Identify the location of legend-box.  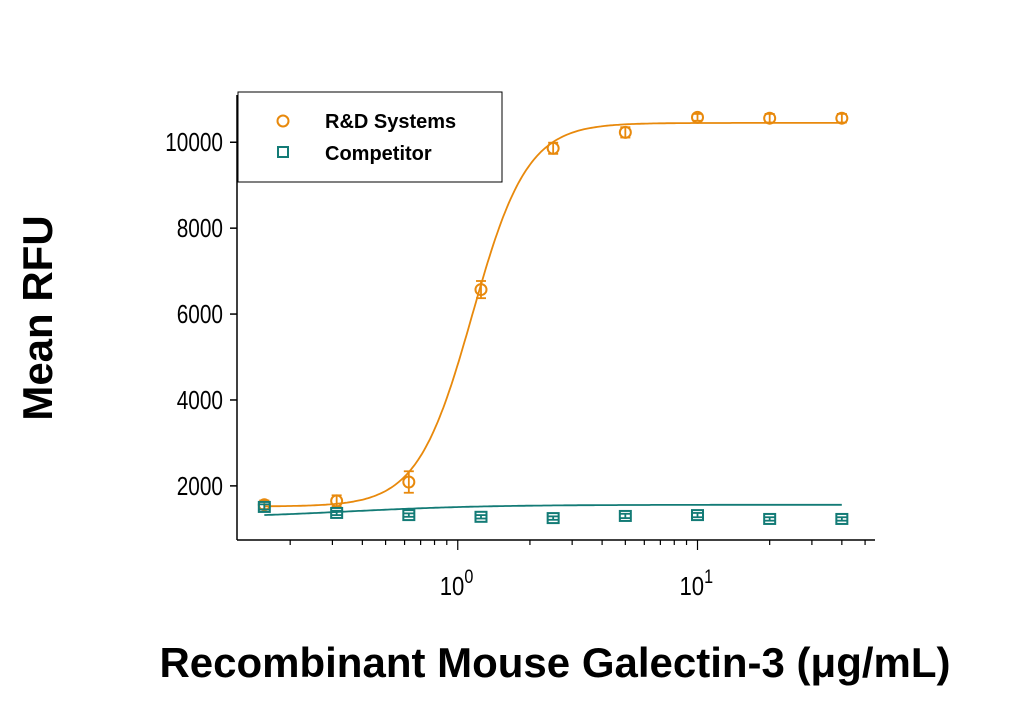
(370, 137).